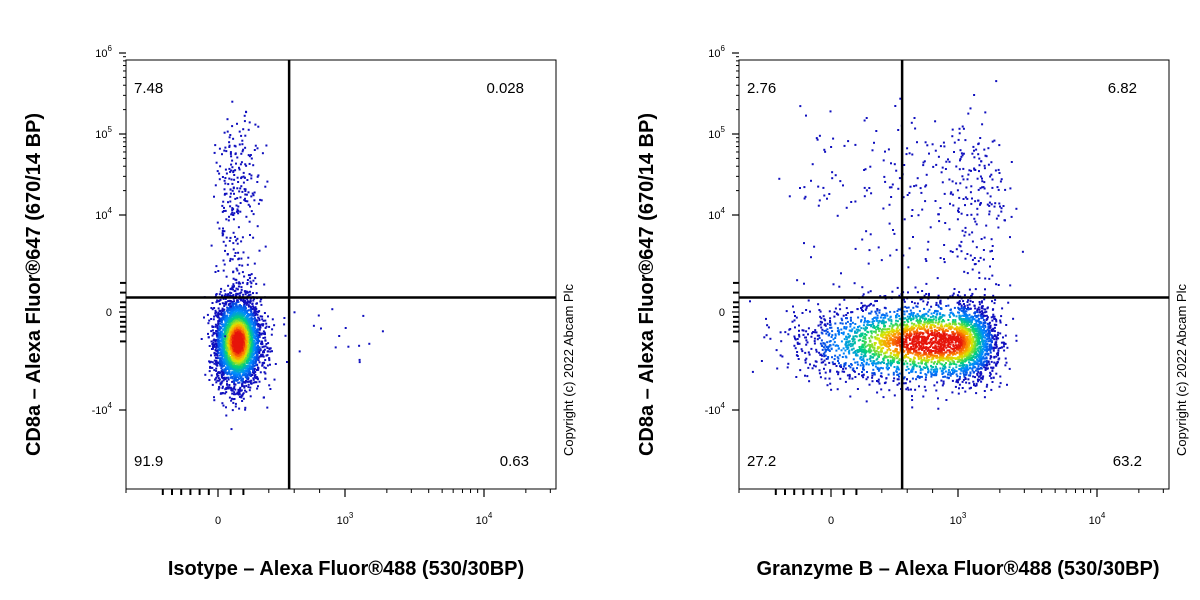 The height and width of the screenshot is (600, 1200). What do you see at coordinates (109, 313) in the screenshot?
I see `y-tick-label: 0` at bounding box center [109, 313].